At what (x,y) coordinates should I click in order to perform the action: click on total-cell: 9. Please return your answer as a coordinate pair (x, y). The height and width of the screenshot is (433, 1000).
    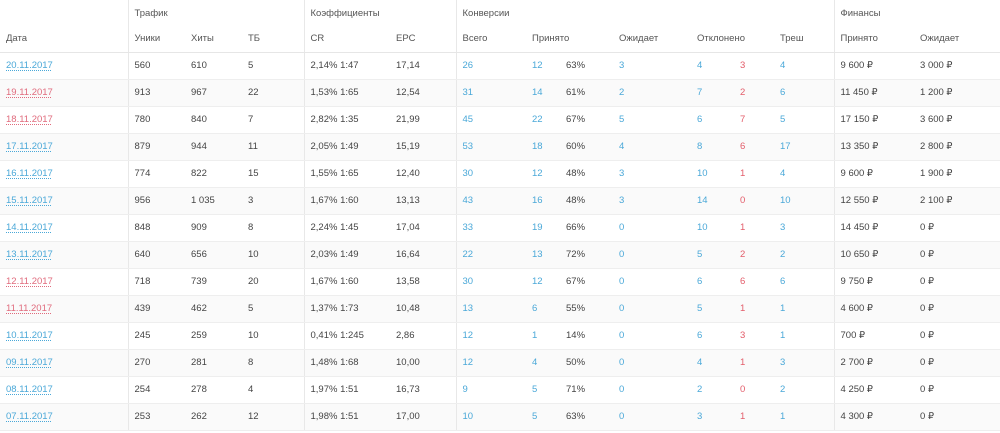
    Looking at the image, I should click on (465, 389).